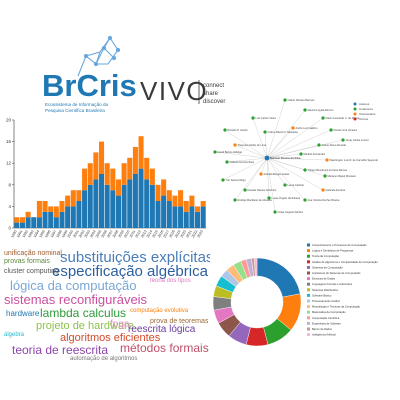 This screenshot has width=400, height=400. I want to click on cloud-word: fpga, so click(120, 324).